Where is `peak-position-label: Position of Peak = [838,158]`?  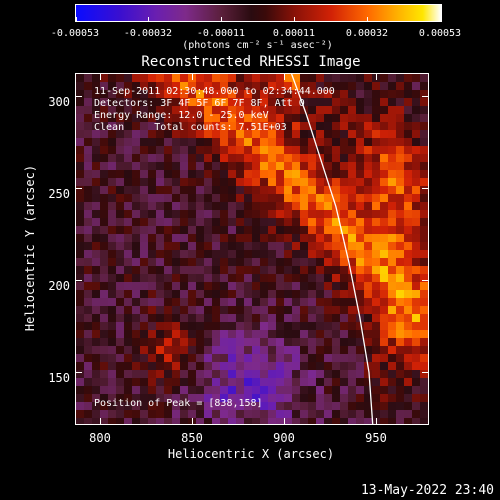 peak-position-label: Position of Peak = [838,158] is located at coordinates (178, 403).